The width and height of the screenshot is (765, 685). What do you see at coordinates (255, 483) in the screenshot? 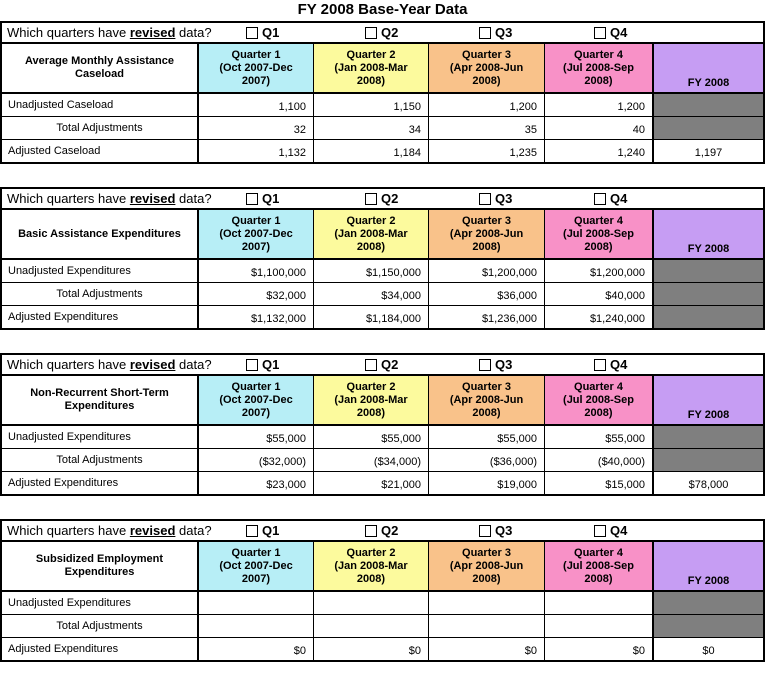
I see `value-cell-q1: $23,000` at bounding box center [255, 483].